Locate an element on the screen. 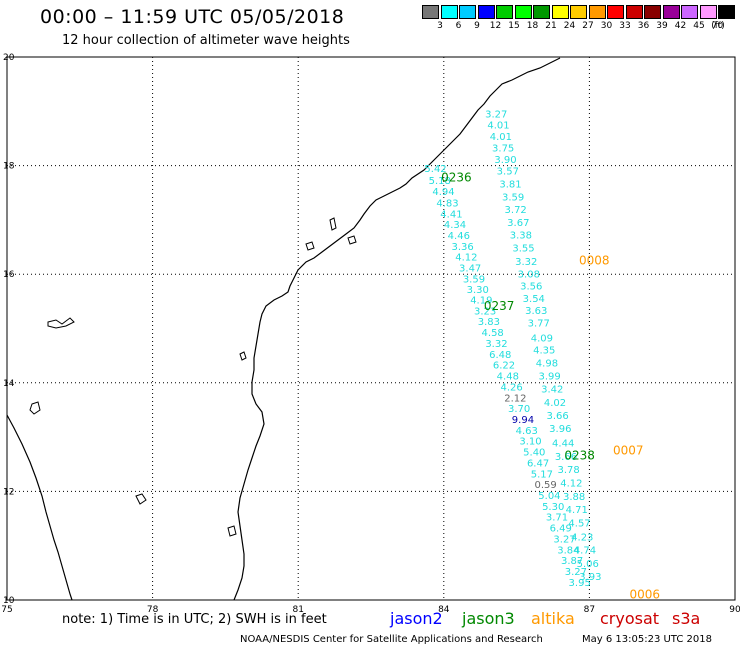  wave-height-value: 3.87 is located at coordinates (572, 561).